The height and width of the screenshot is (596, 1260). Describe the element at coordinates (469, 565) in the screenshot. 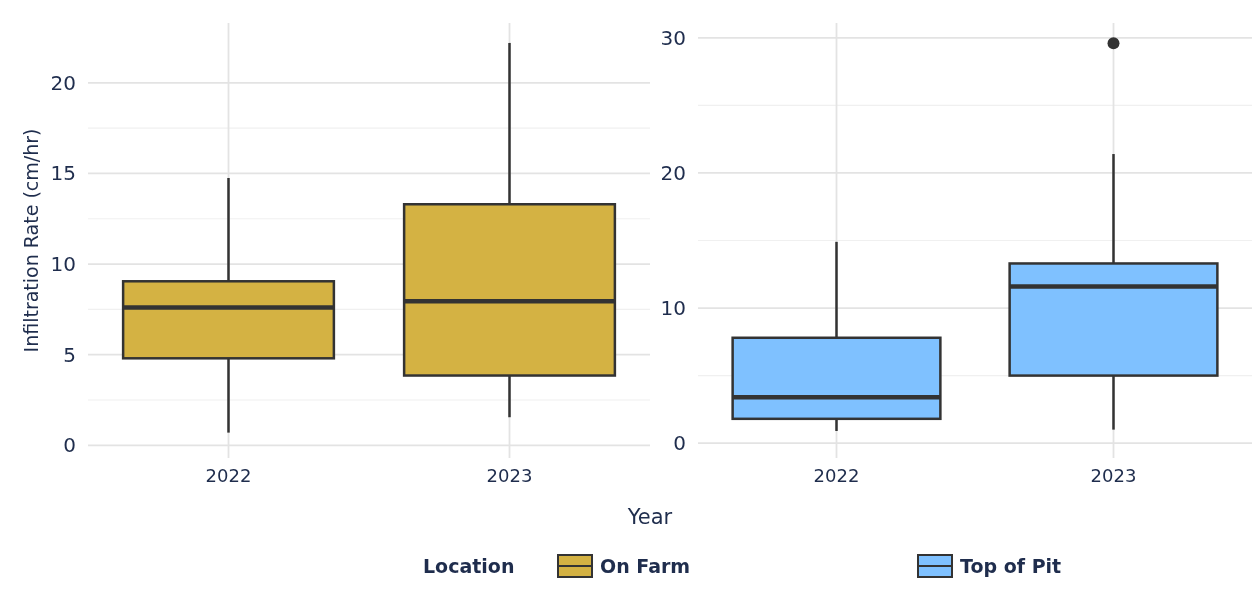

I see `legend-title: Location` at that location.